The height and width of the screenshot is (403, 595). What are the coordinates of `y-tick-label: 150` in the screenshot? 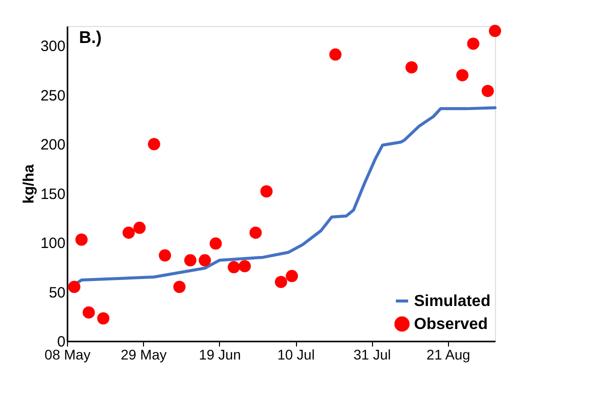 It's located at (53, 194).